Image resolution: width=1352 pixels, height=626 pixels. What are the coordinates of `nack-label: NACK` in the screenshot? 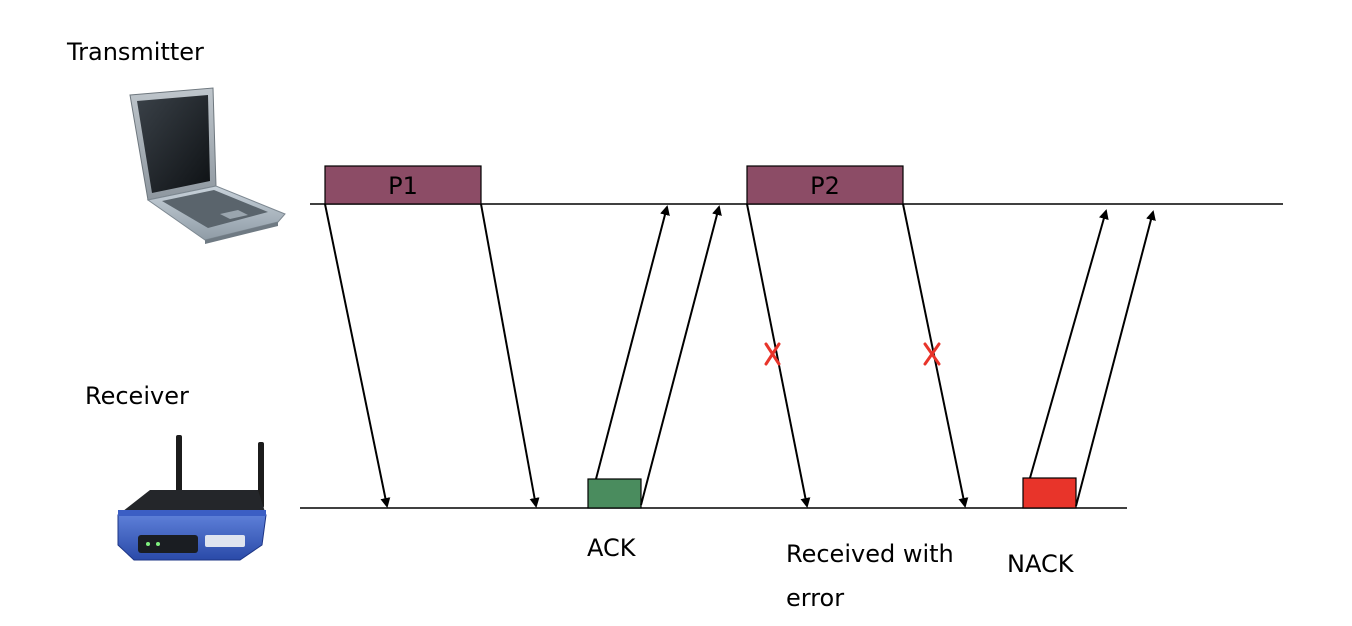 It's located at (1040, 564).